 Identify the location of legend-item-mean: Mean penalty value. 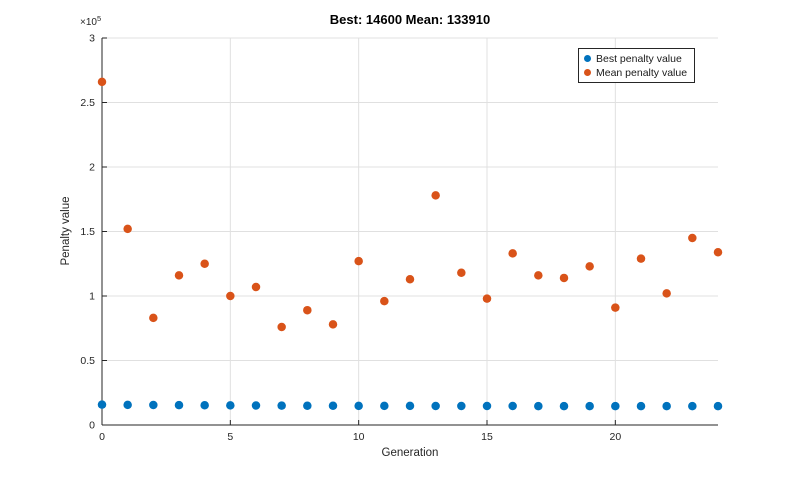
(635, 72).